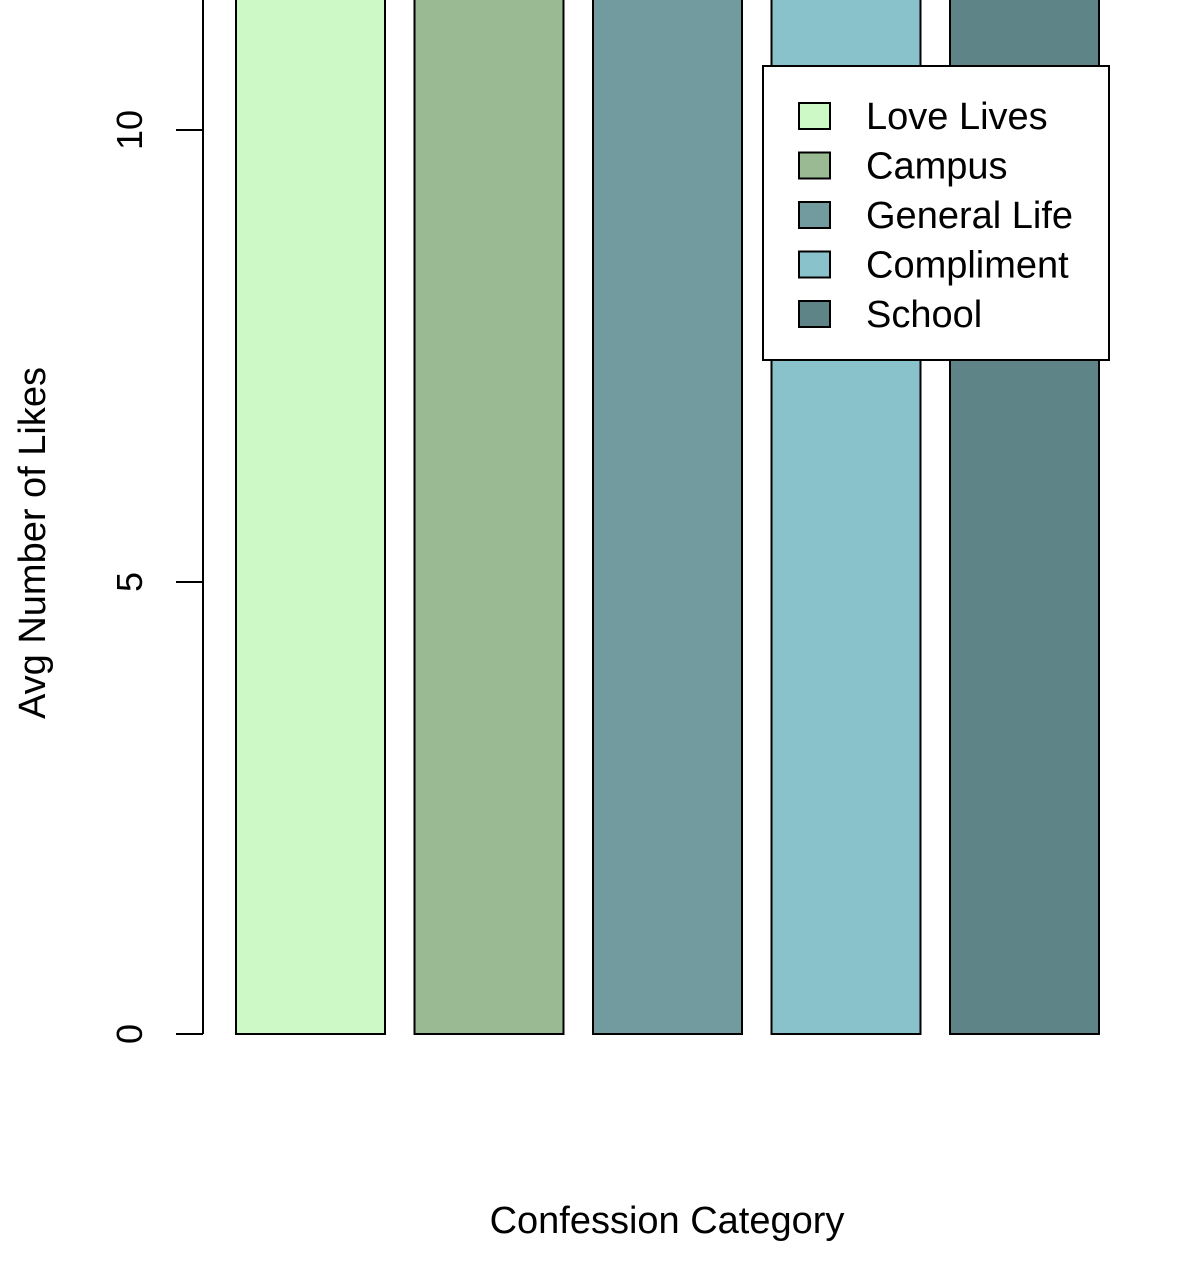  Describe the element at coordinates (967, 266) in the screenshot. I see `legend-label-compliment: Compliment` at that location.